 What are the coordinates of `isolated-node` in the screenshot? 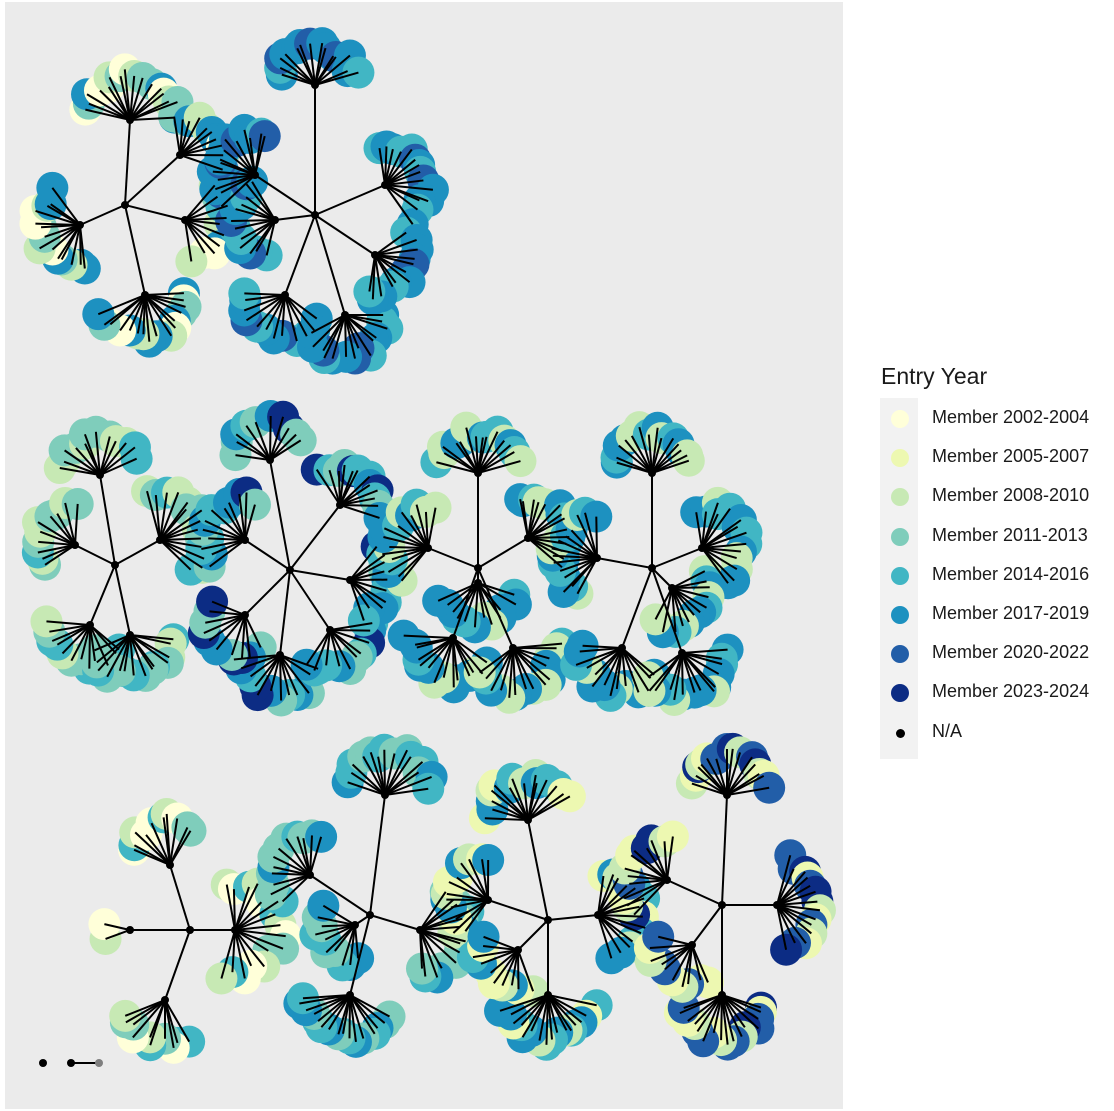 It's located at (43, 1063).